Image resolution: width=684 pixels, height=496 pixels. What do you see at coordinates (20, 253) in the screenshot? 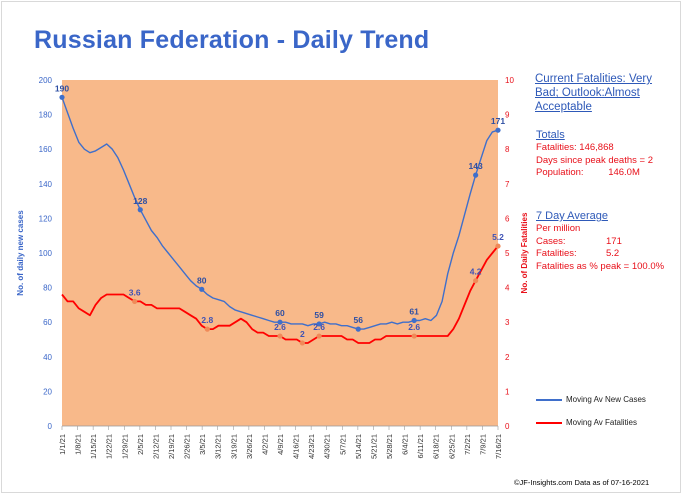
I see `y-axis-title: No. of daily new cases` at bounding box center [20, 253].